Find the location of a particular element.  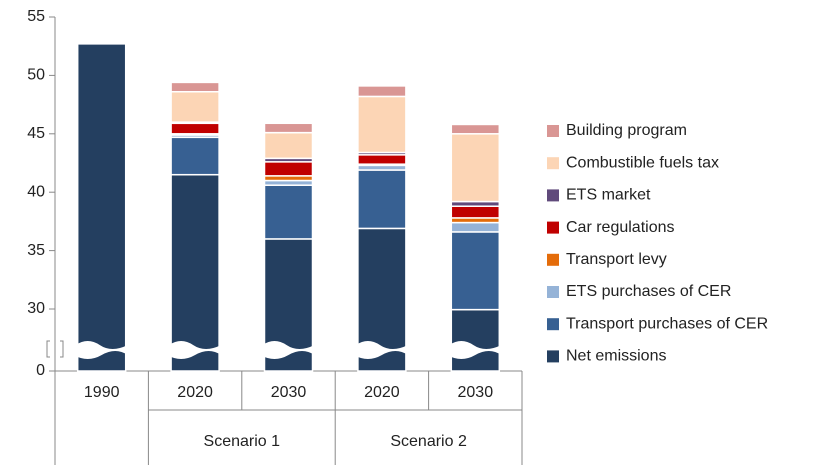

legend-label: ETS market is located at coordinates (608, 195).